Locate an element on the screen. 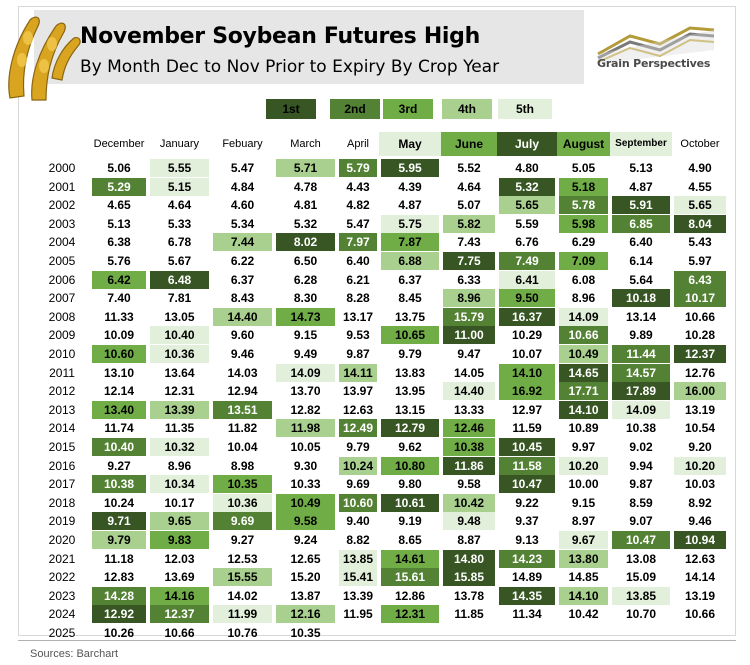 The image size is (750, 665). price-cell: 14.23 is located at coordinates (527, 558).